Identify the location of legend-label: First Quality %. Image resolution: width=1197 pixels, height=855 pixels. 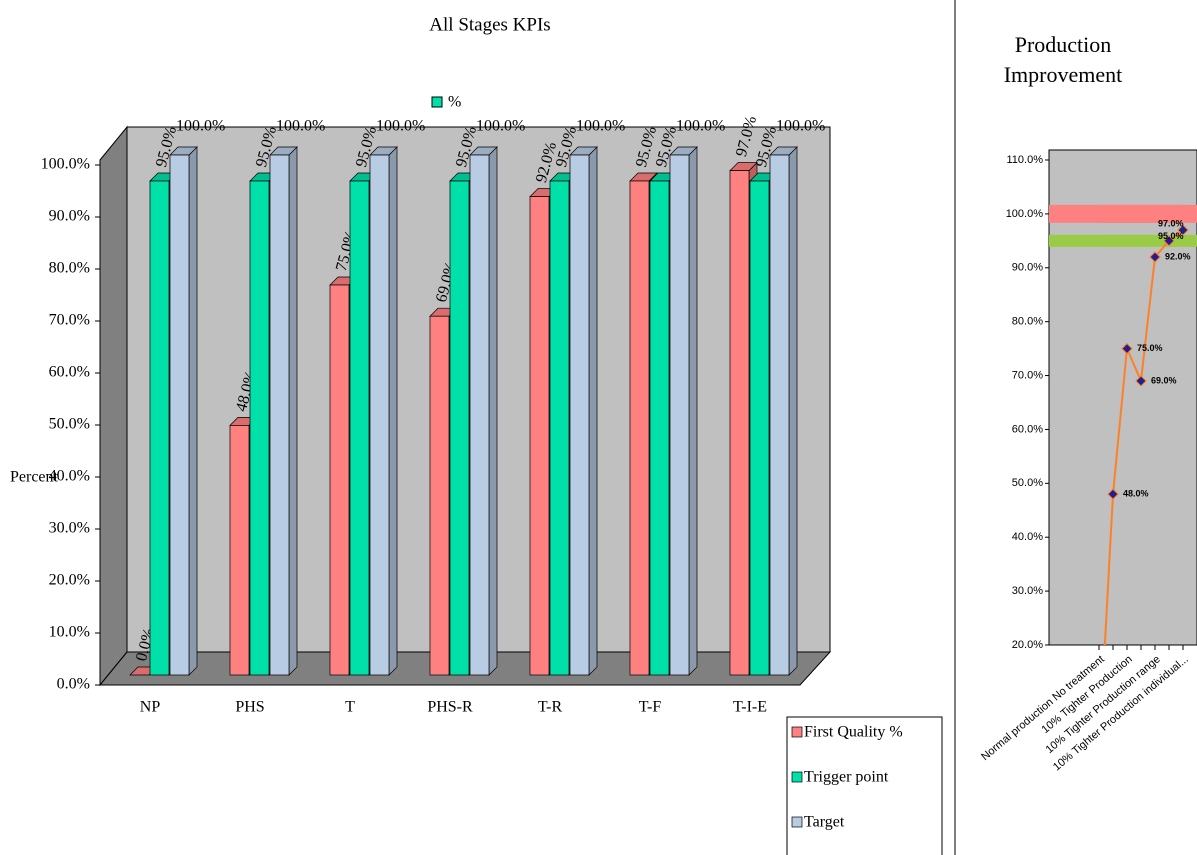
(853, 732).